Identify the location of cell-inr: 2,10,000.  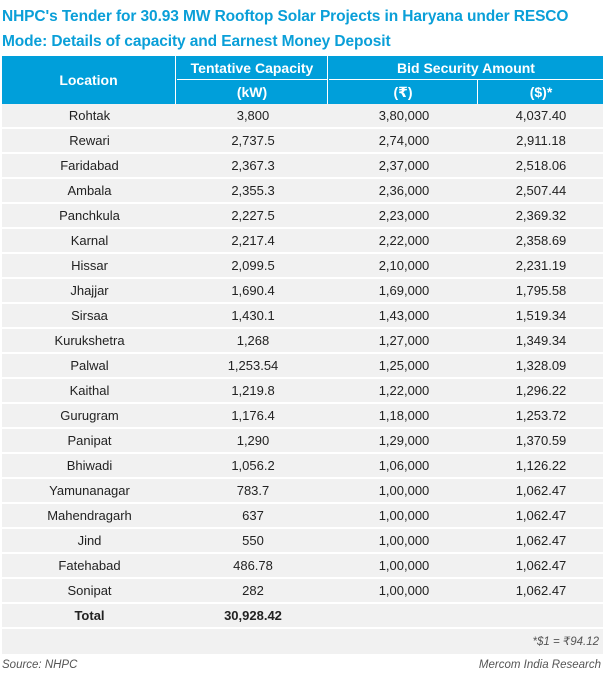
(404, 265).